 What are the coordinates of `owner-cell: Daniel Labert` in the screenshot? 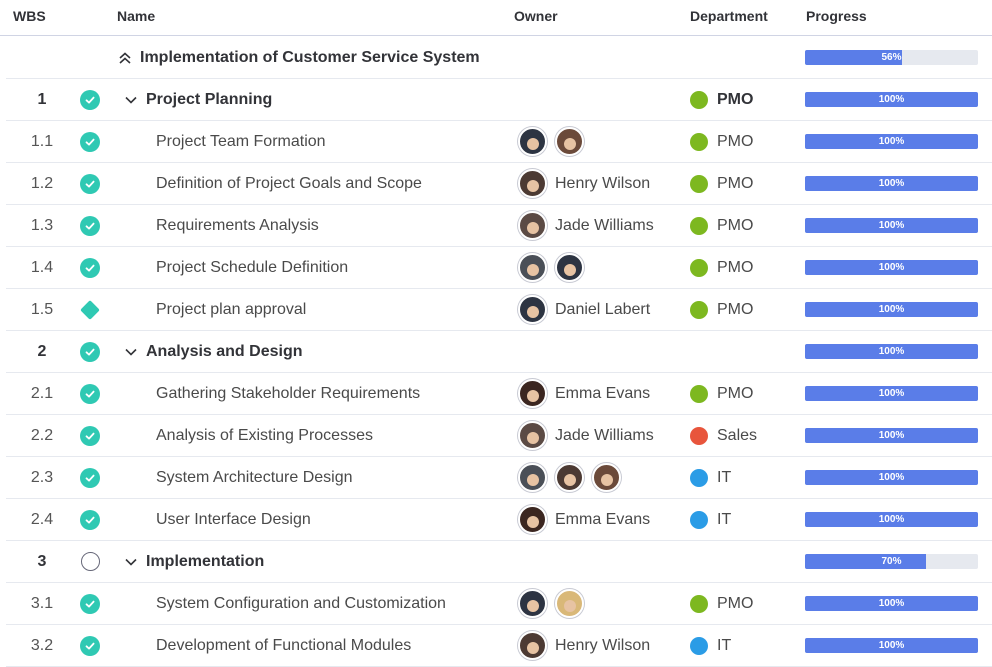 It's located at (603, 309).